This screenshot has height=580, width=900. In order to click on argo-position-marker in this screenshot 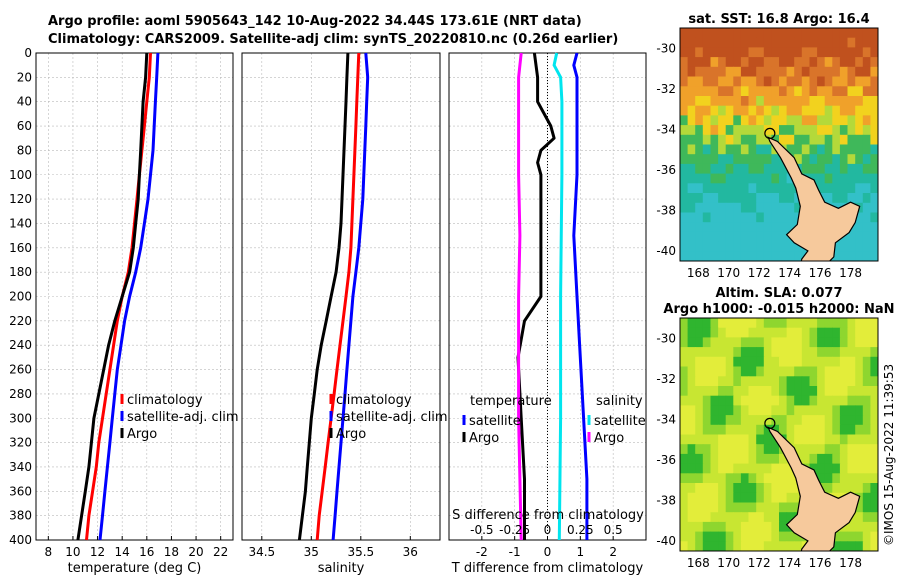, I will do `click(770, 423)`.